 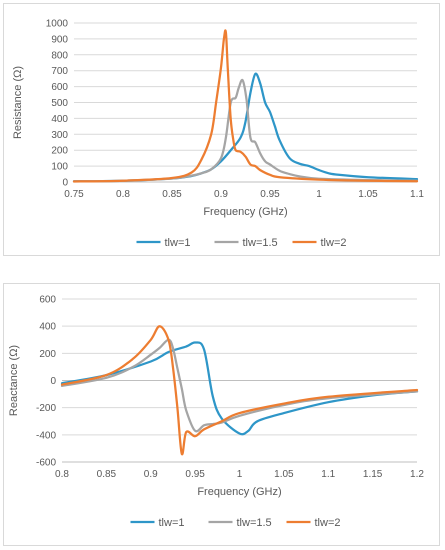 What do you see at coordinates (46, 408) in the screenshot?
I see `c1-y-tick-label: -200` at bounding box center [46, 408].